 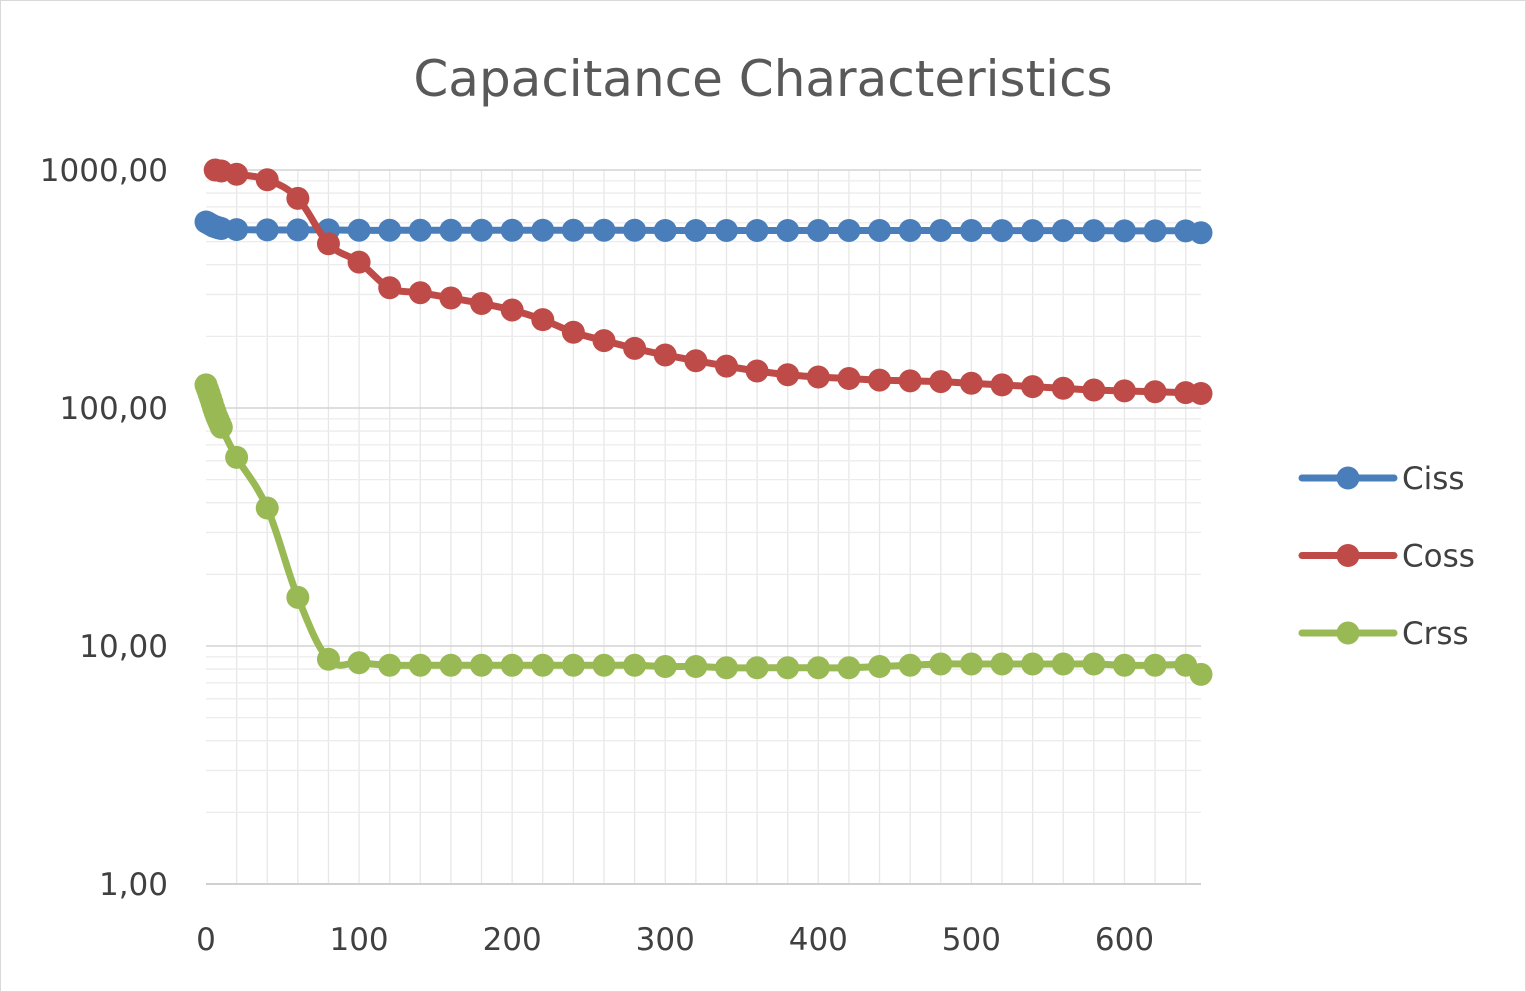 What do you see at coordinates (1386, 556) in the screenshot?
I see `legend: Ciss Coss Crss` at bounding box center [1386, 556].